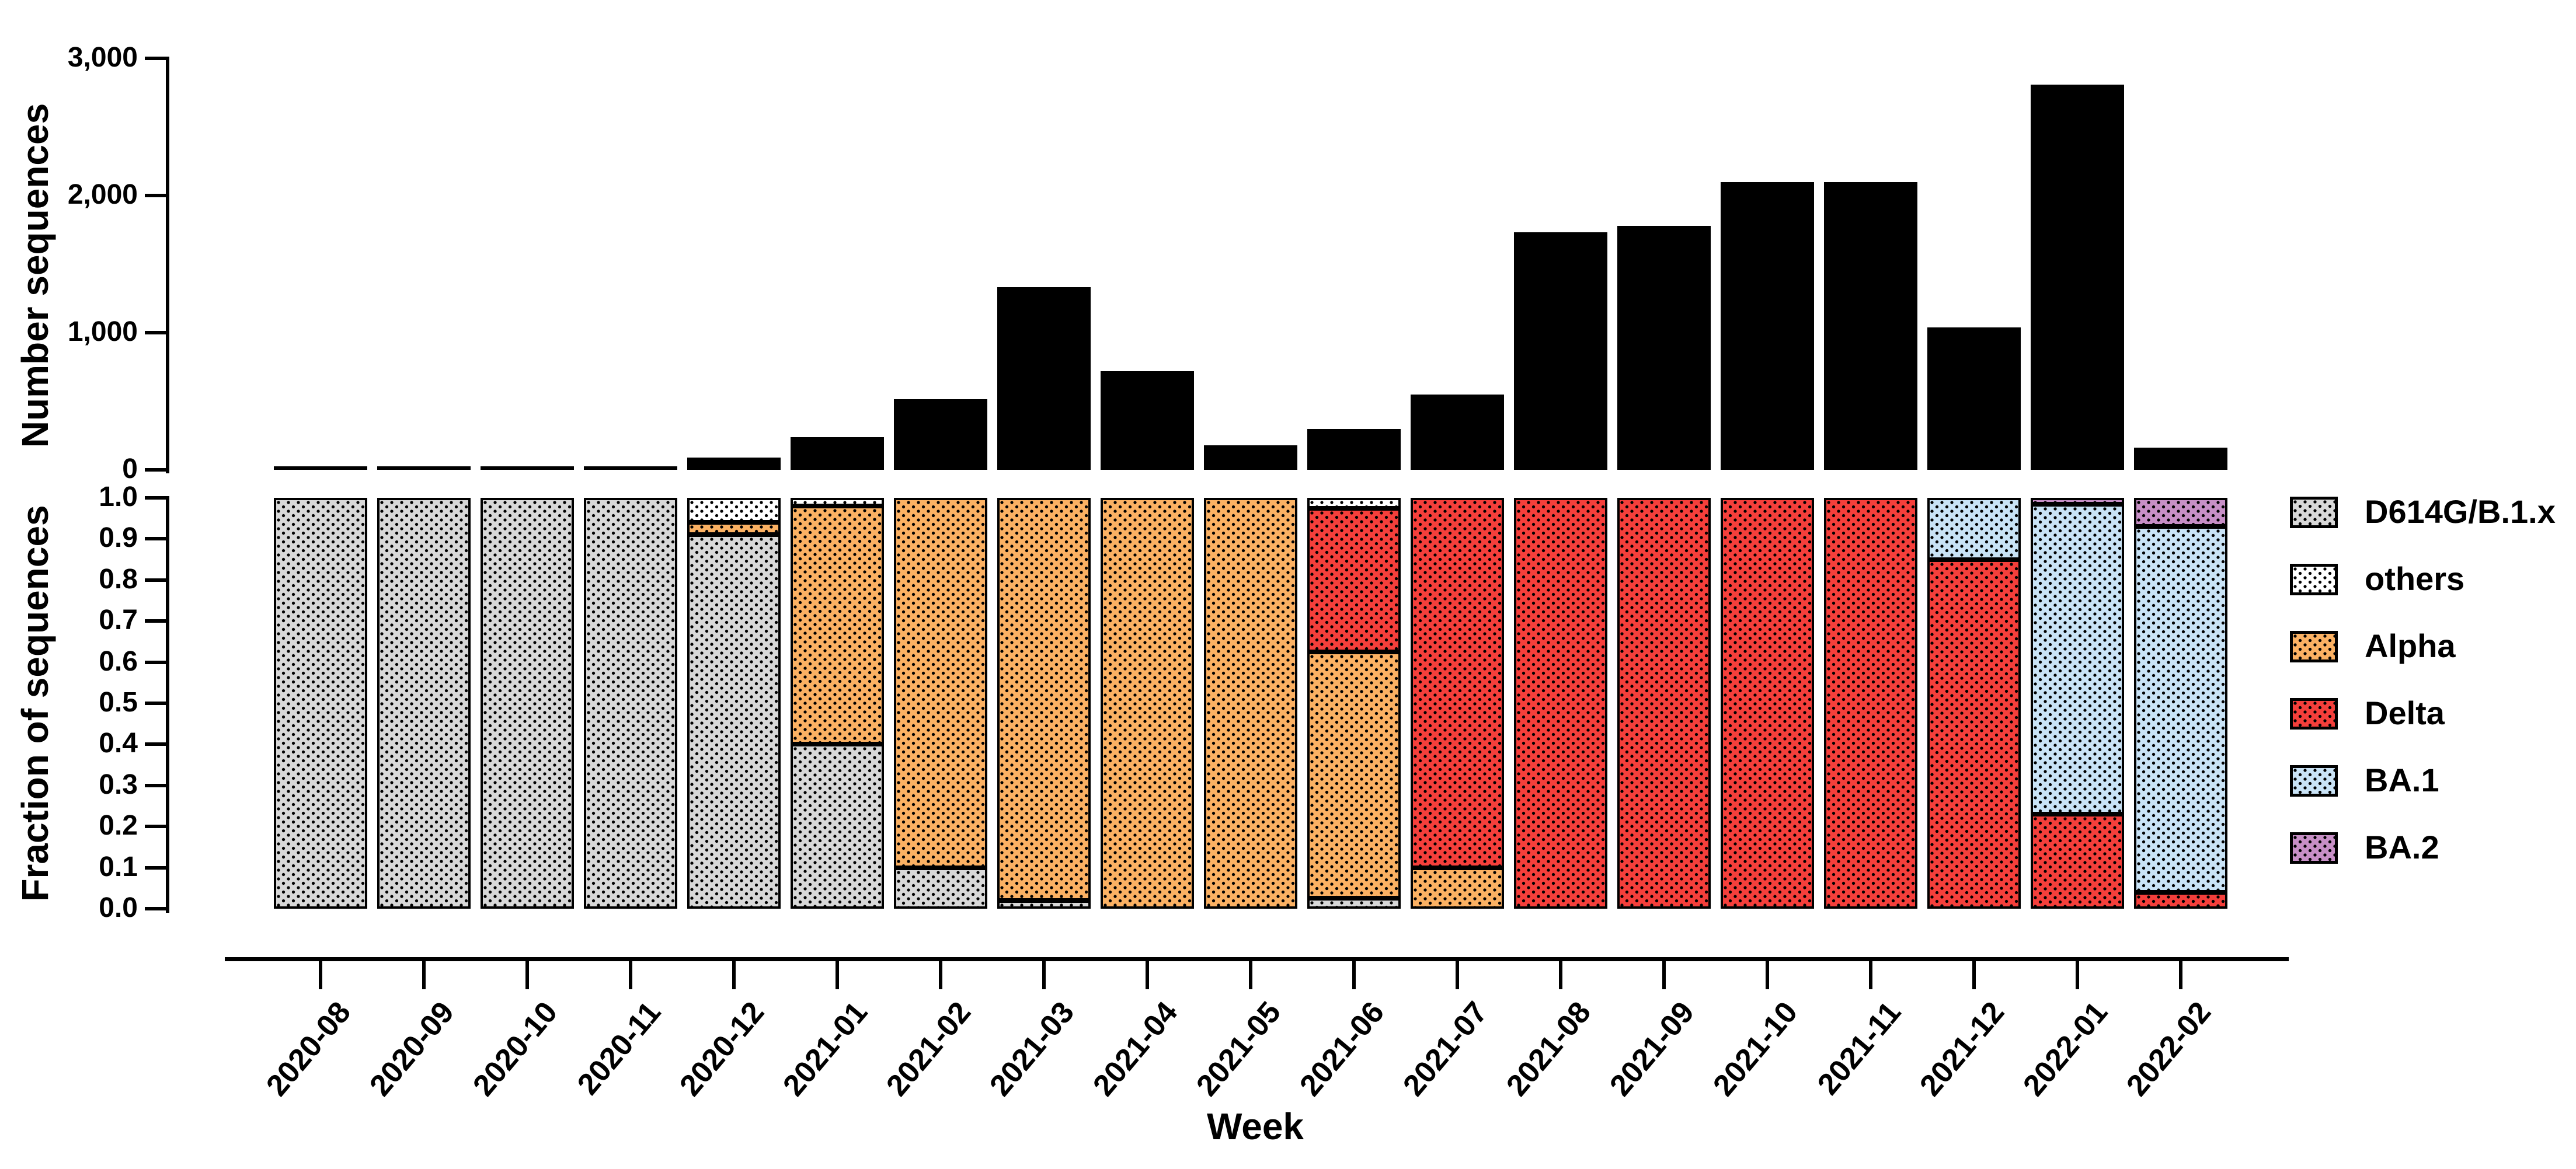 Image resolution: width=2576 pixels, height=1169 pixels. Describe the element at coordinates (2314, 714) in the screenshot. I see `legend-swatch-delta` at that location.